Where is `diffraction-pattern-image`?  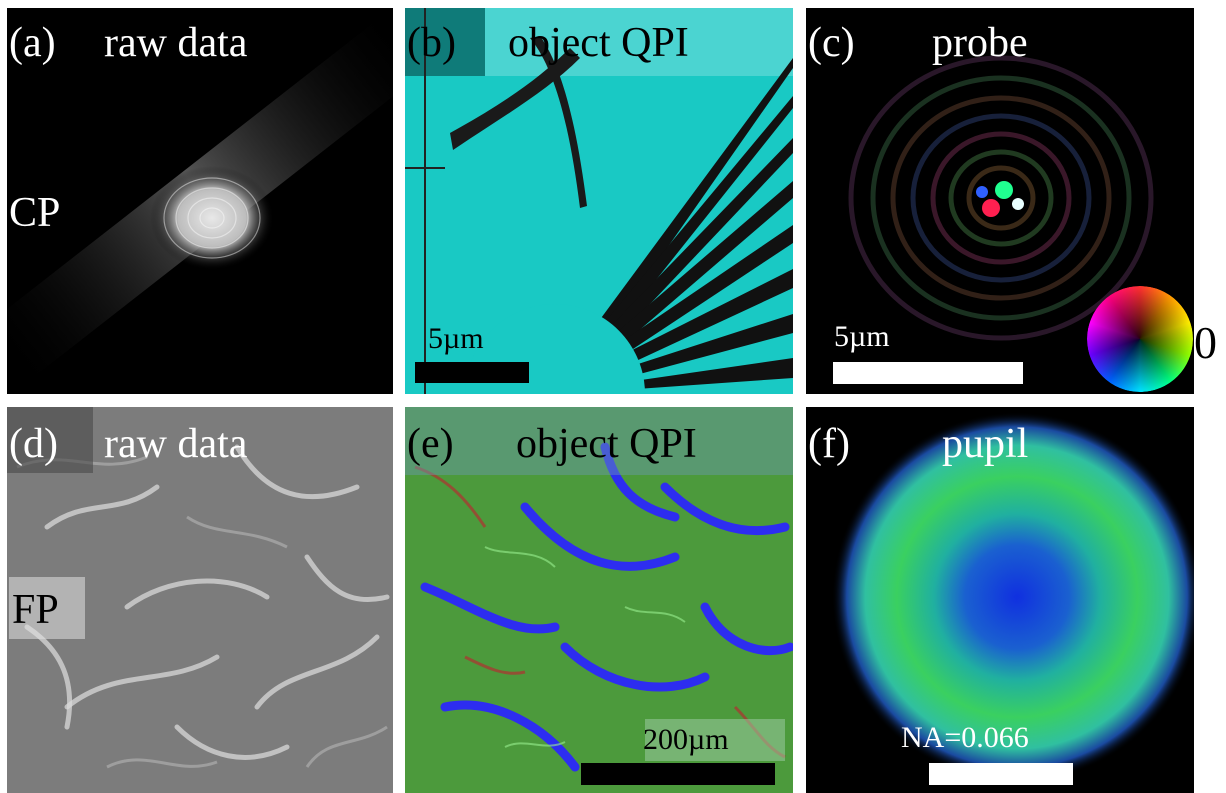
diffraction-pattern-image is located at coordinates (200, 199).